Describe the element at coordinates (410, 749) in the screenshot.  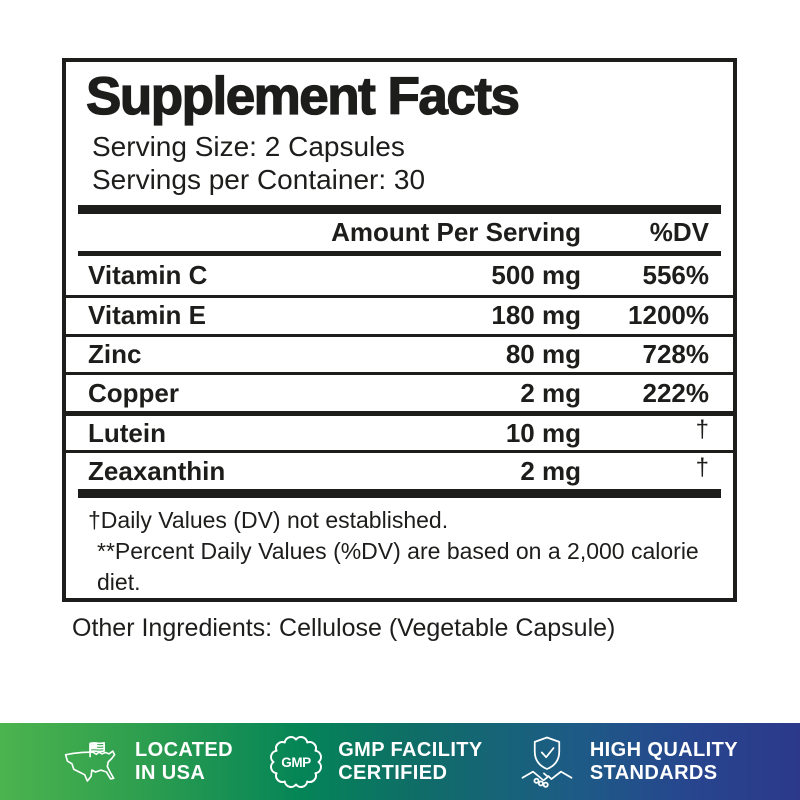
I see `badge-label-line1: GMP FACILITY` at that location.